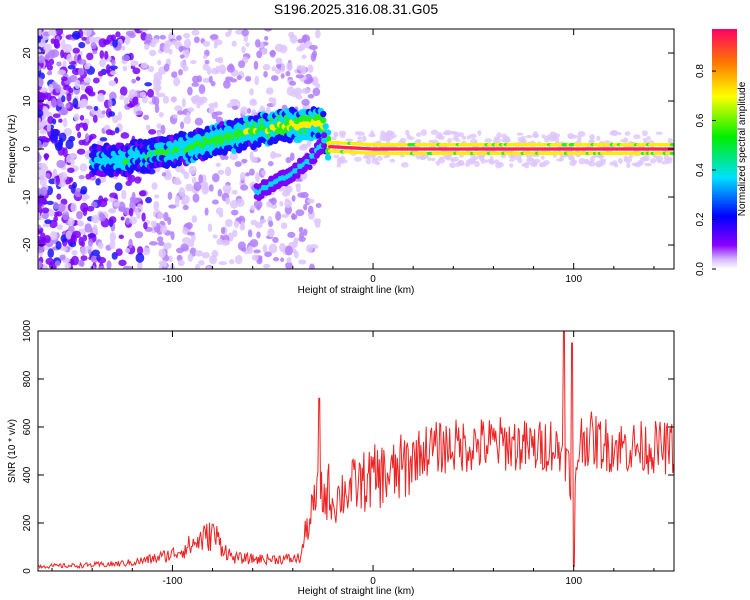 This screenshot has height=600, width=750. What do you see at coordinates (700, 120) in the screenshot?
I see `colorbar-tick-label: 0.6` at bounding box center [700, 120].